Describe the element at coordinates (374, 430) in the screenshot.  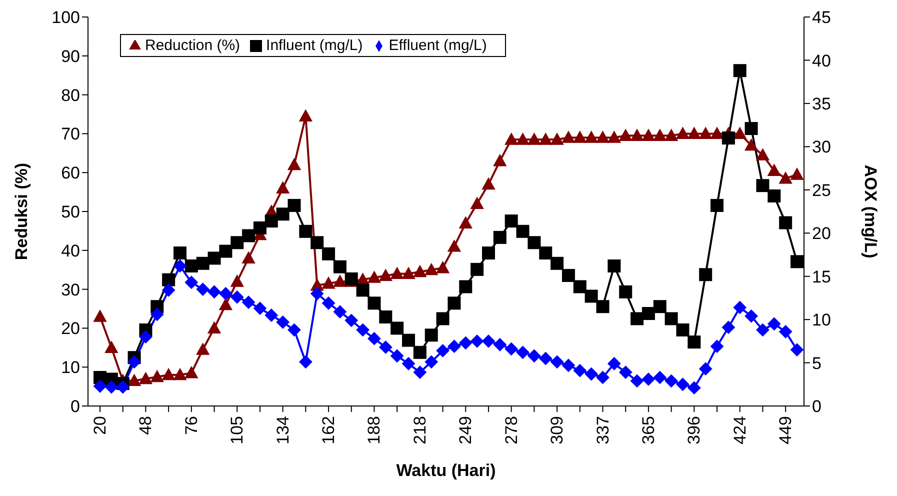
I see `x-tick-label: 188` at that location.